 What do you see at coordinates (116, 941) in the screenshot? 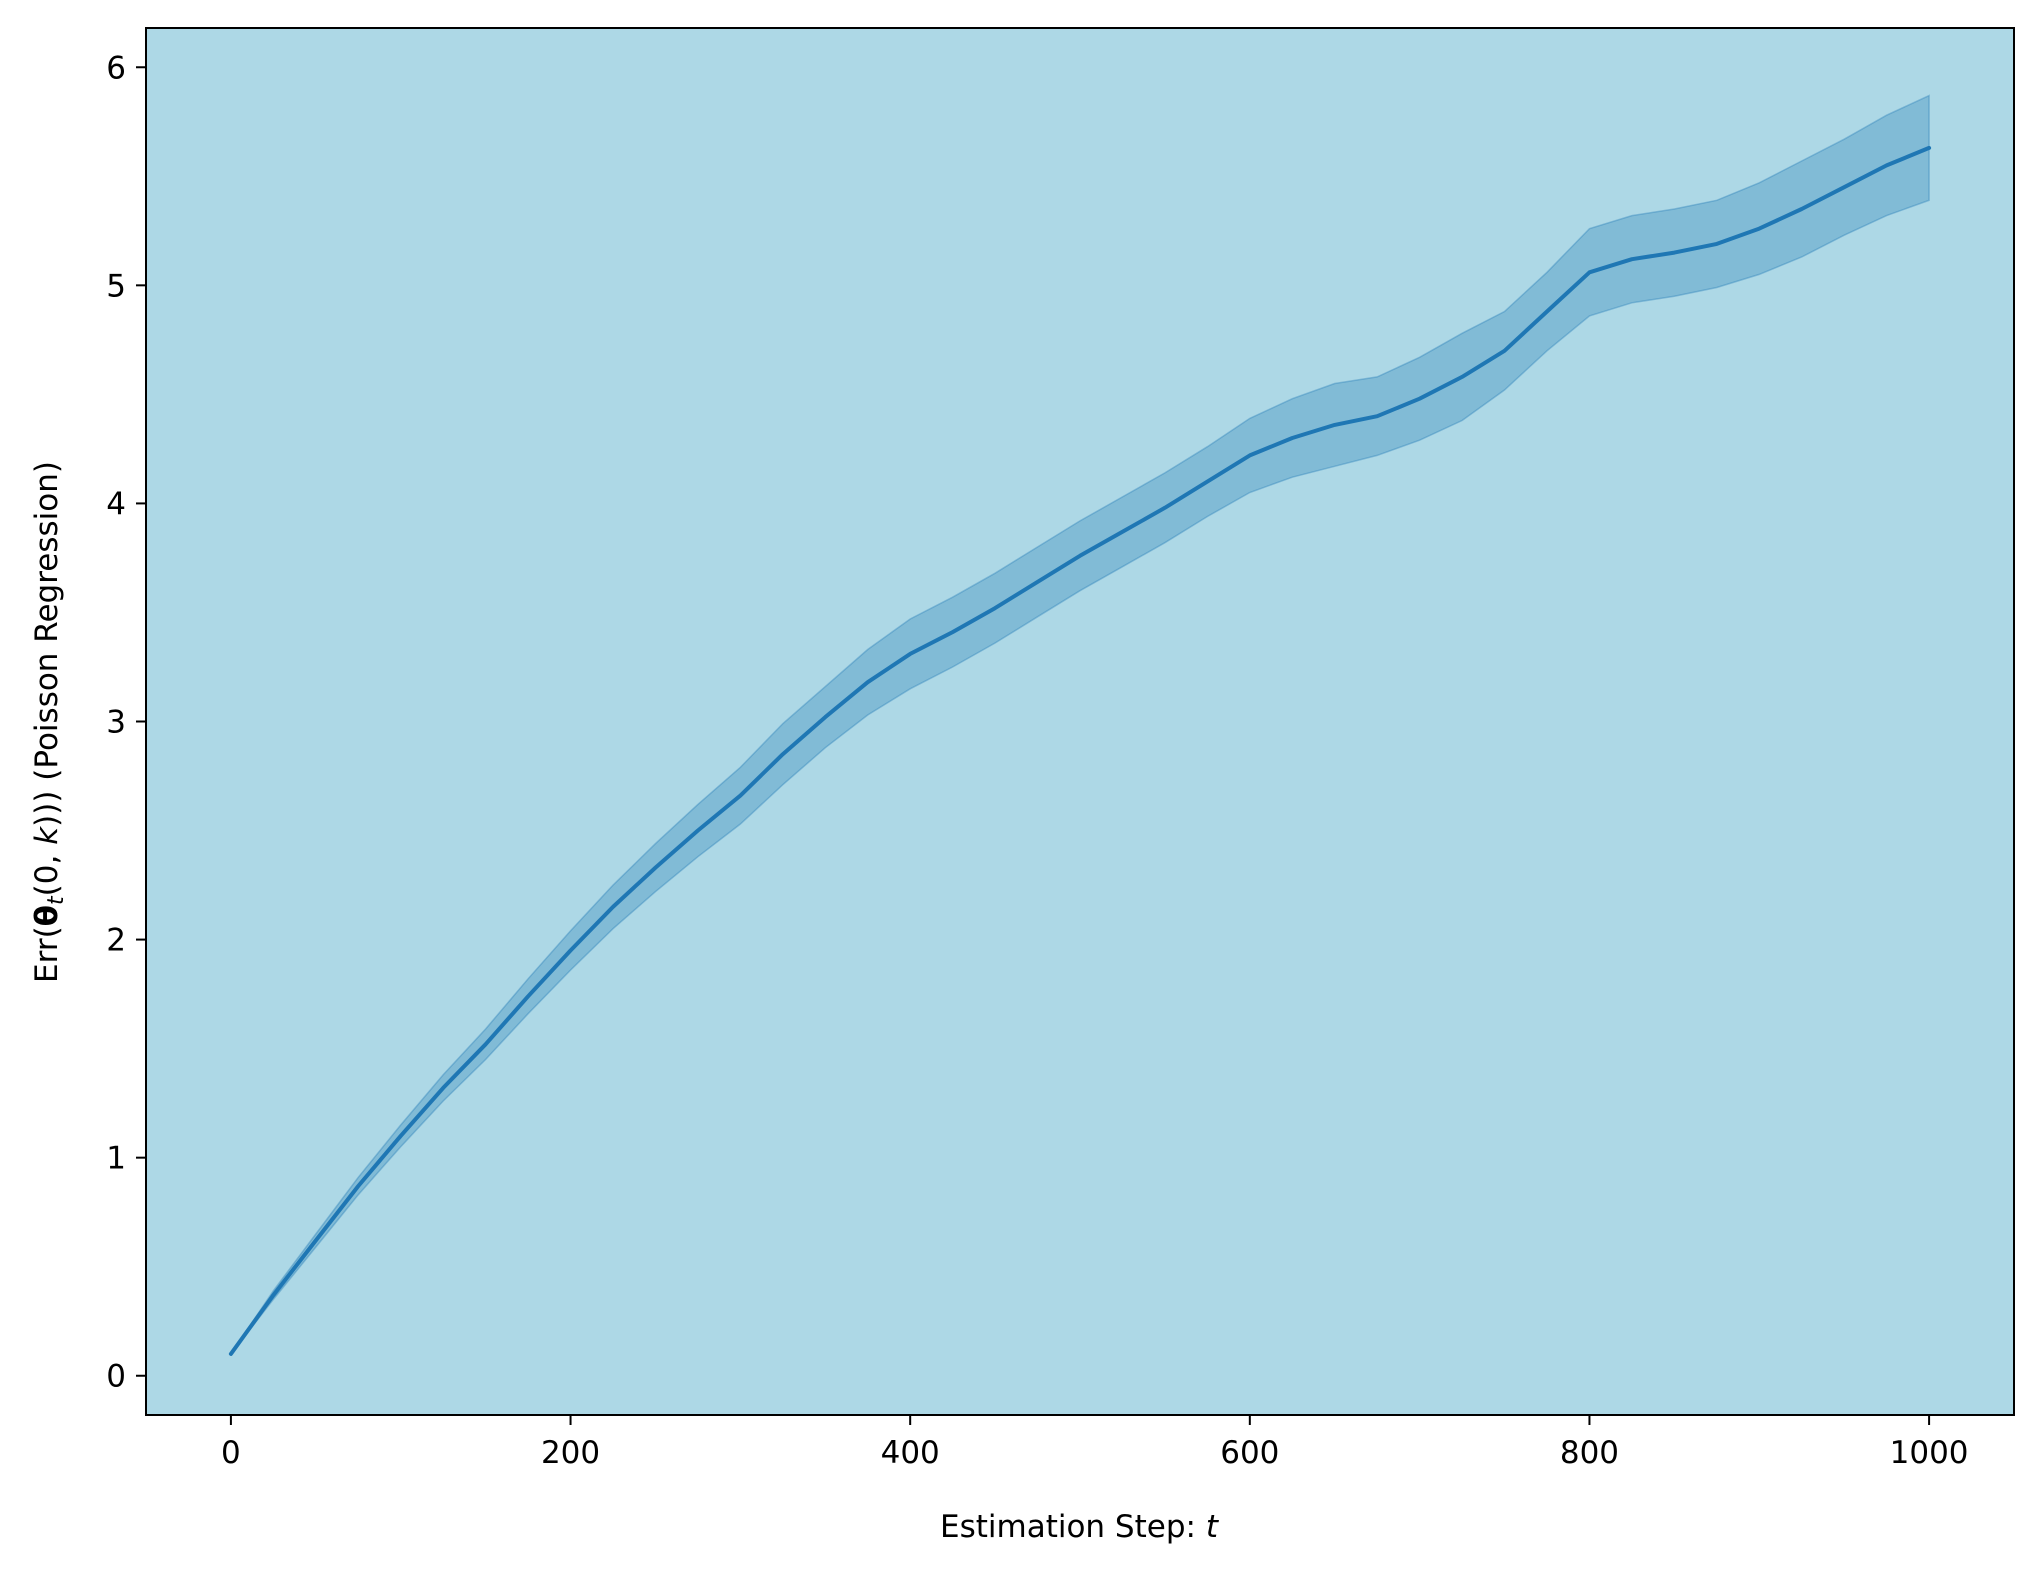
I see `y-tick-label: 2` at bounding box center [116, 941].